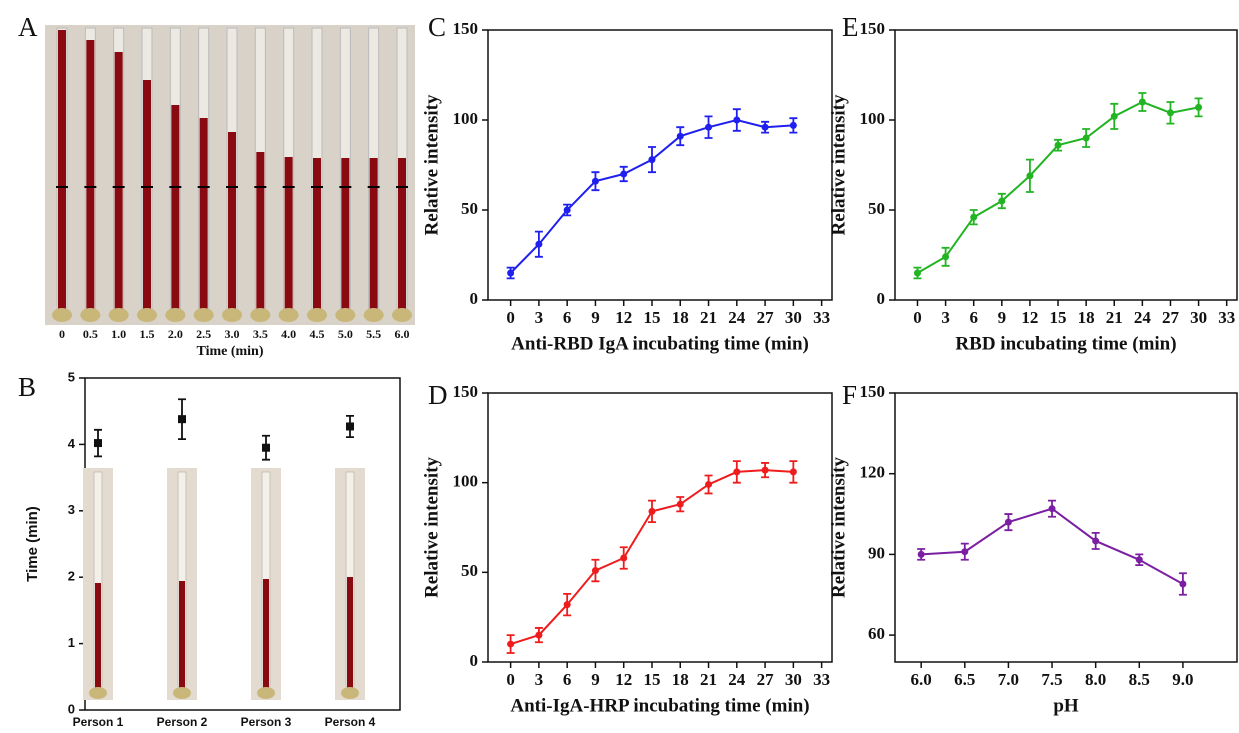 The width and height of the screenshot is (1239, 733). What do you see at coordinates (850, 27) in the screenshot?
I see `panel-label: E` at bounding box center [850, 27].